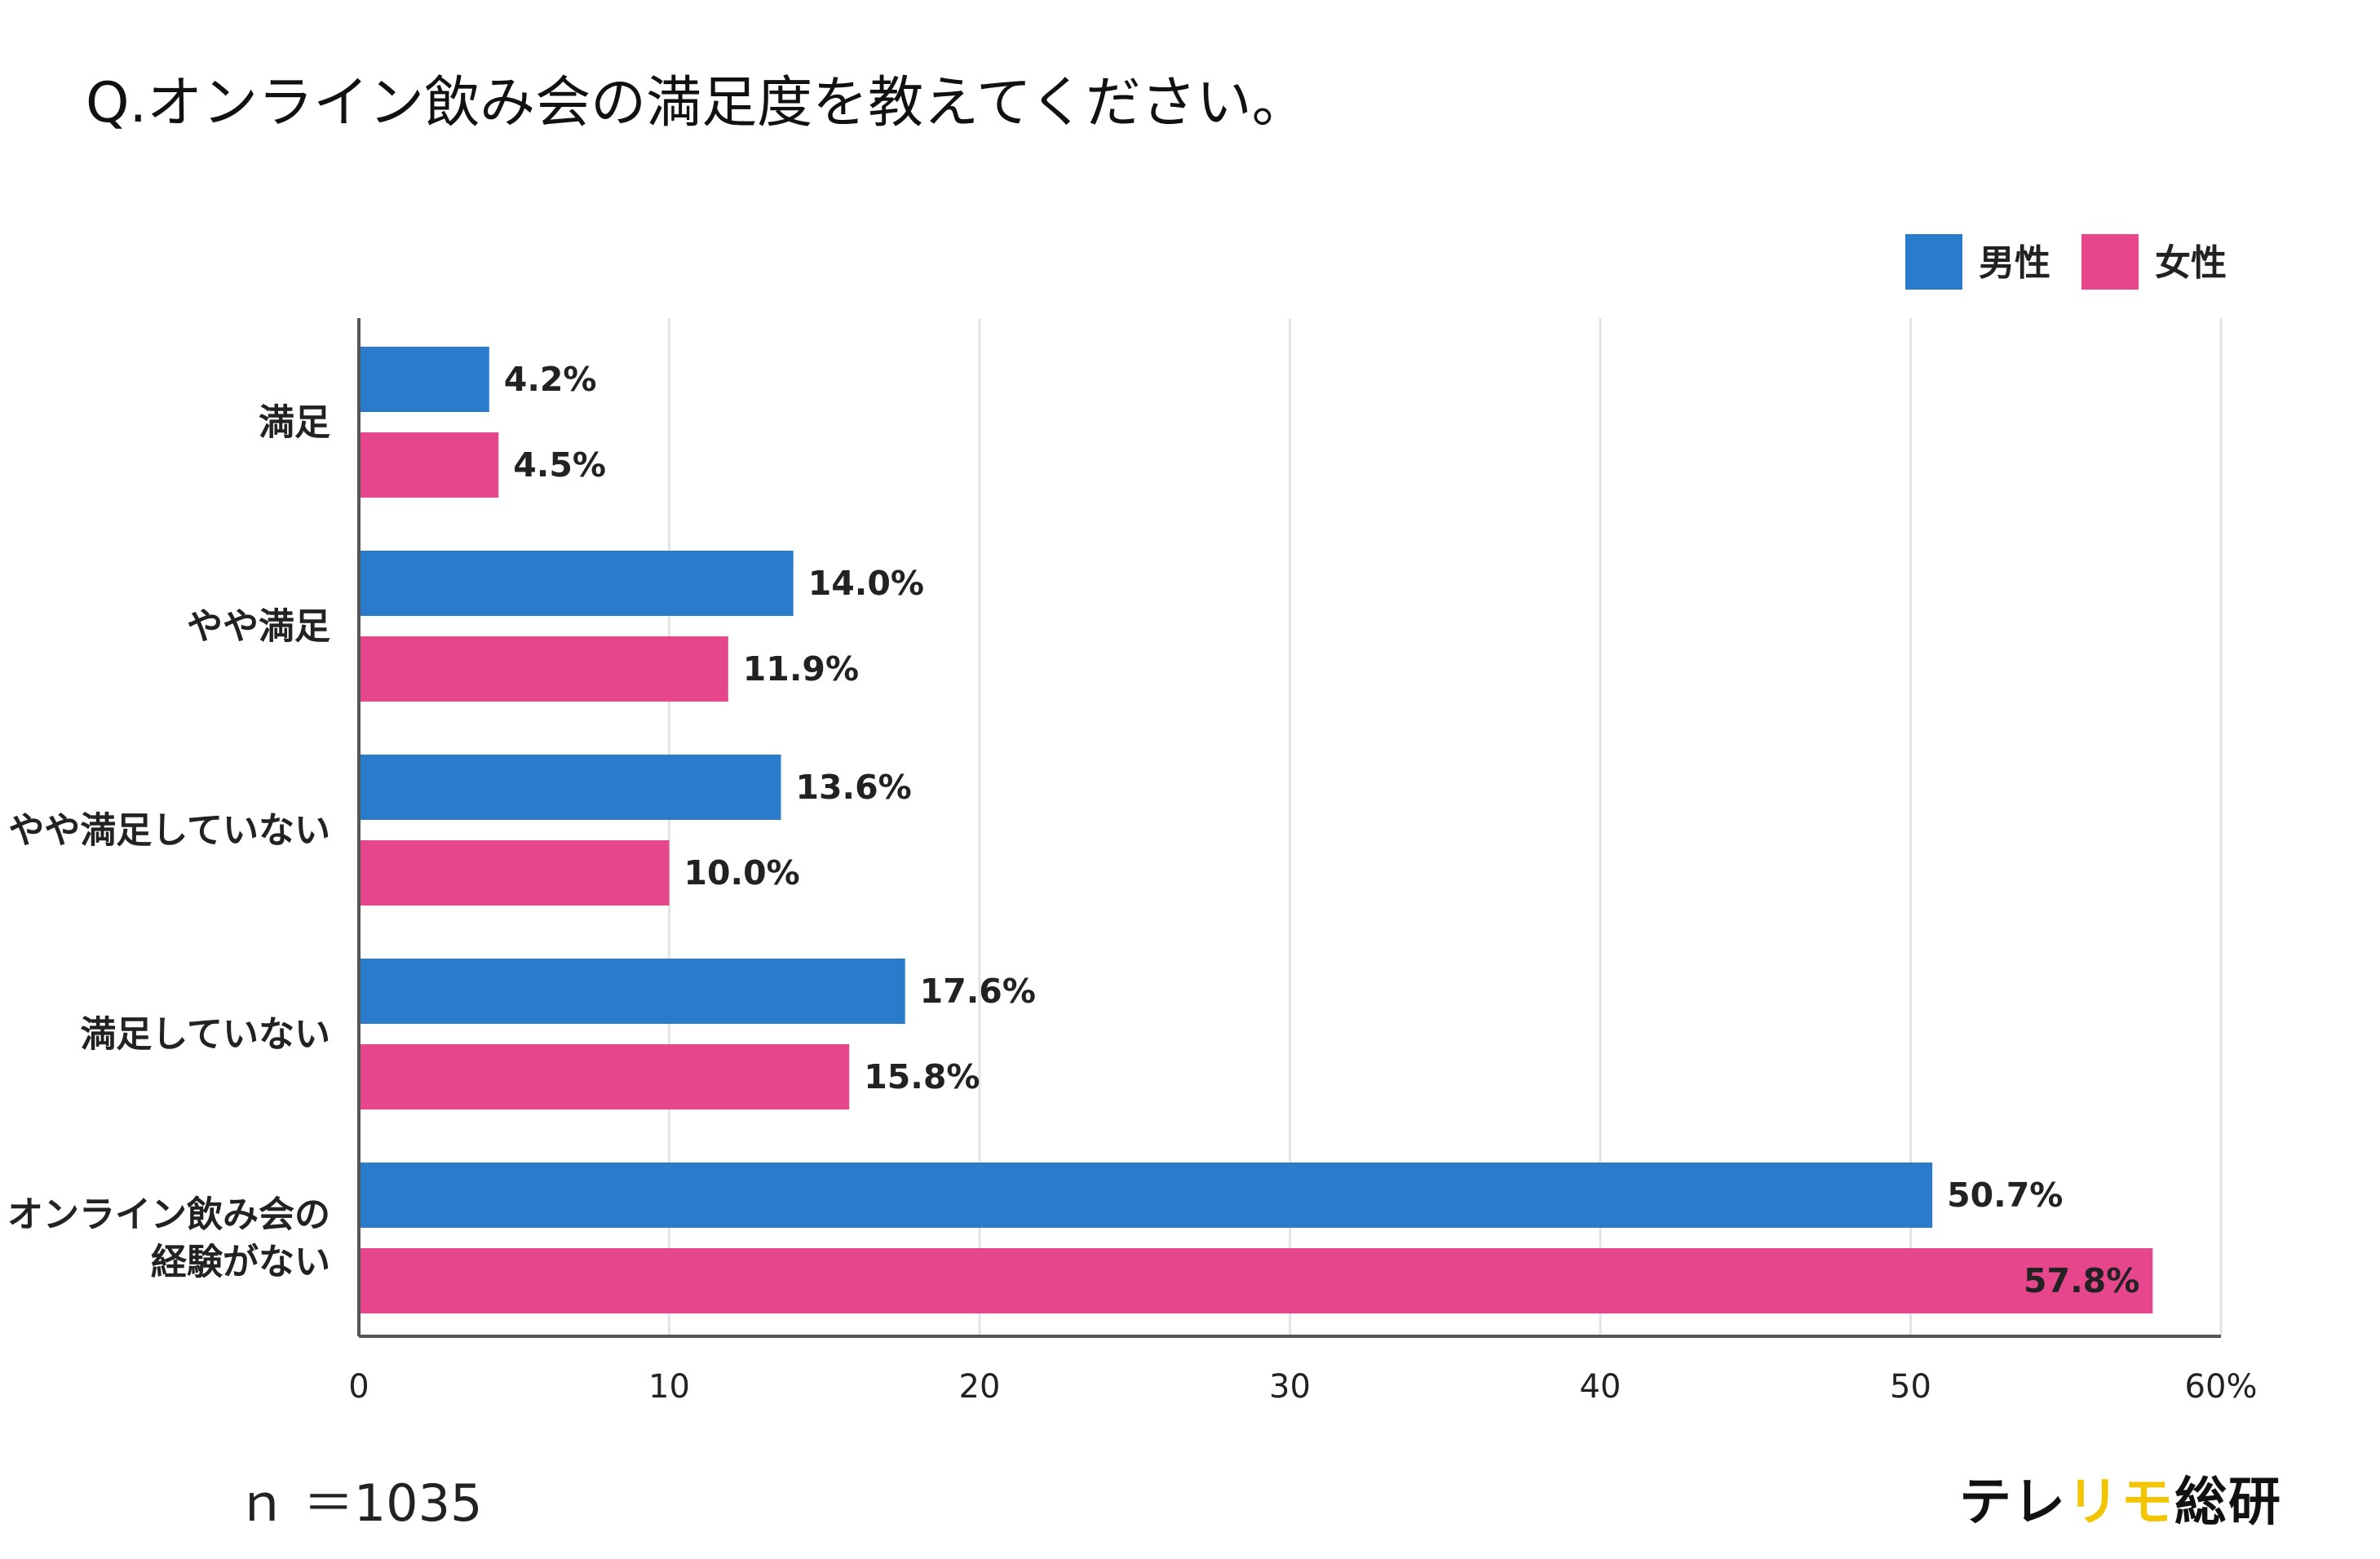 The width and height of the screenshot is (2380, 1559). Describe the element at coordinates (294, 423) in the screenshot. I see `category-label: 満足` at that location.